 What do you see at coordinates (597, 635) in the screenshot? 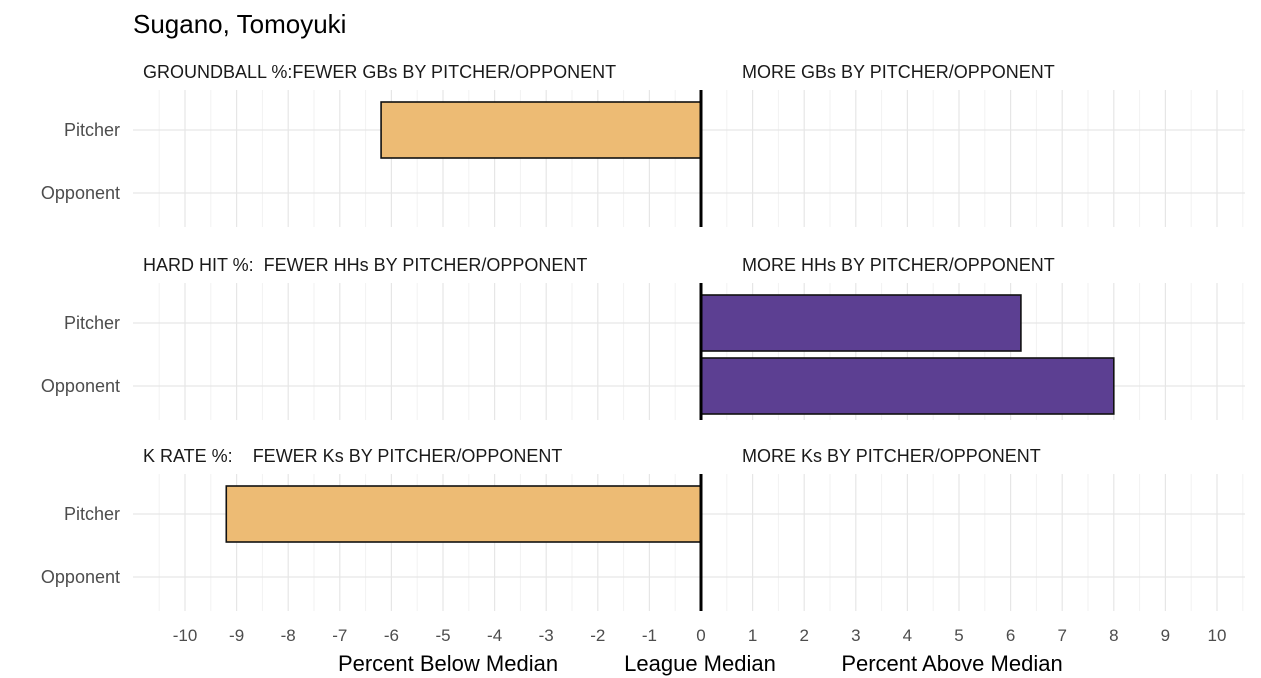
I see `x-tick-label: -2` at bounding box center [597, 635].